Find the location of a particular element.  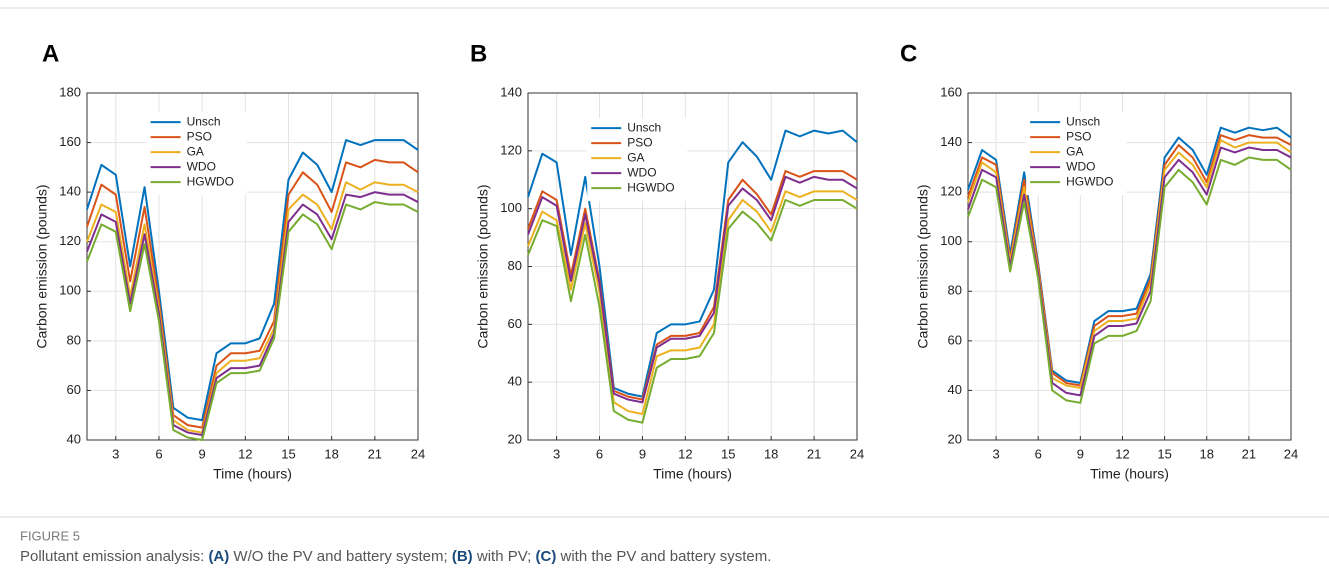

caption-part: with the PV and battery system. is located at coordinates (663, 556).